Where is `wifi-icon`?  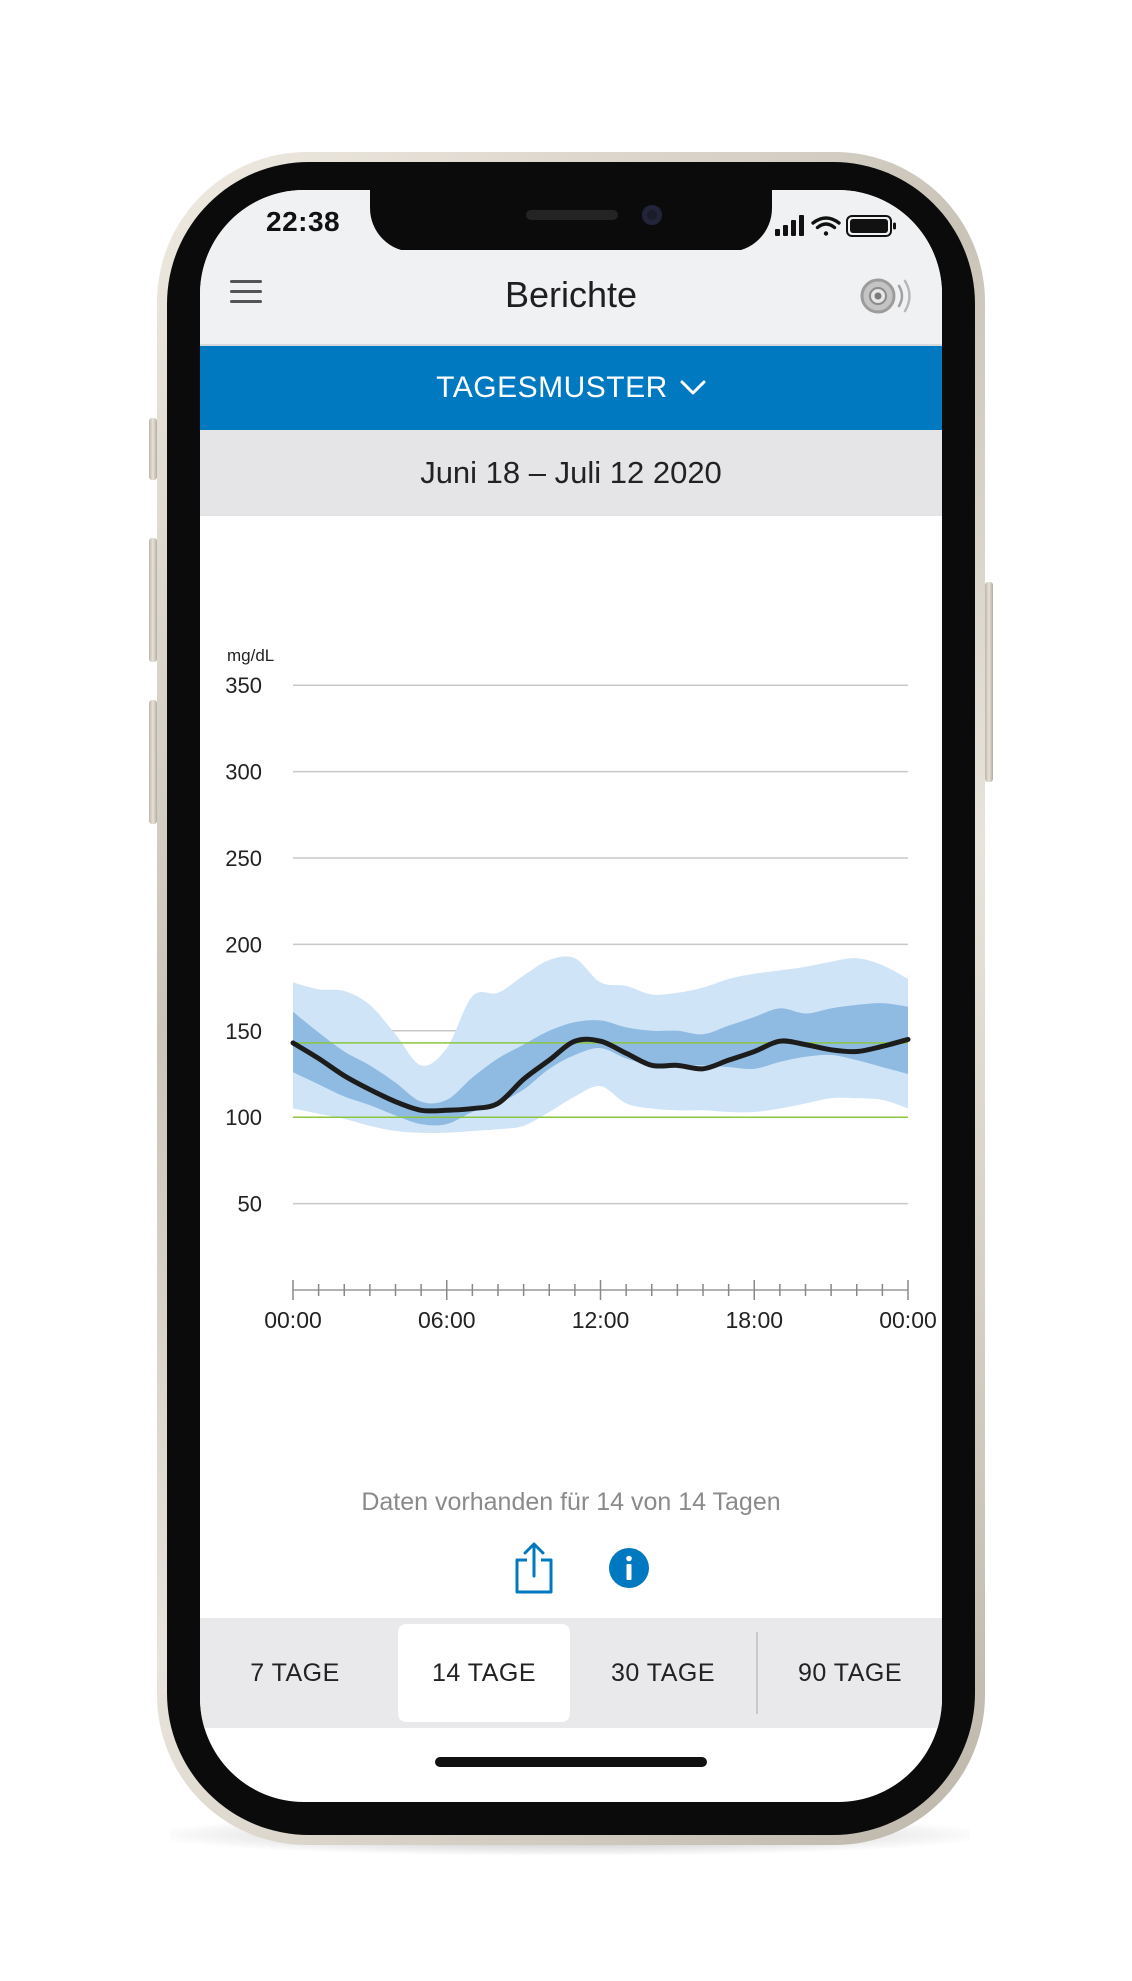
wifi-icon is located at coordinates (826, 226).